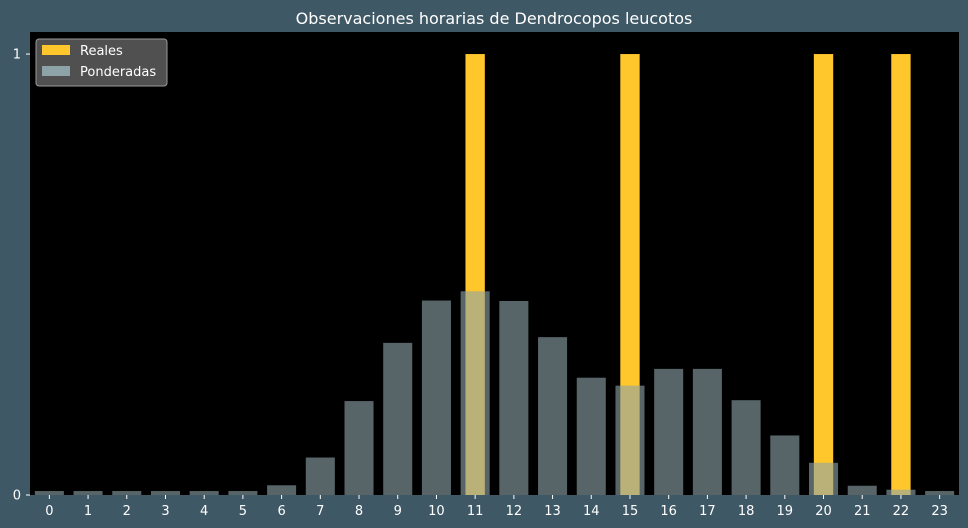  I want to click on legend-swatch-reales, so click(56, 50).